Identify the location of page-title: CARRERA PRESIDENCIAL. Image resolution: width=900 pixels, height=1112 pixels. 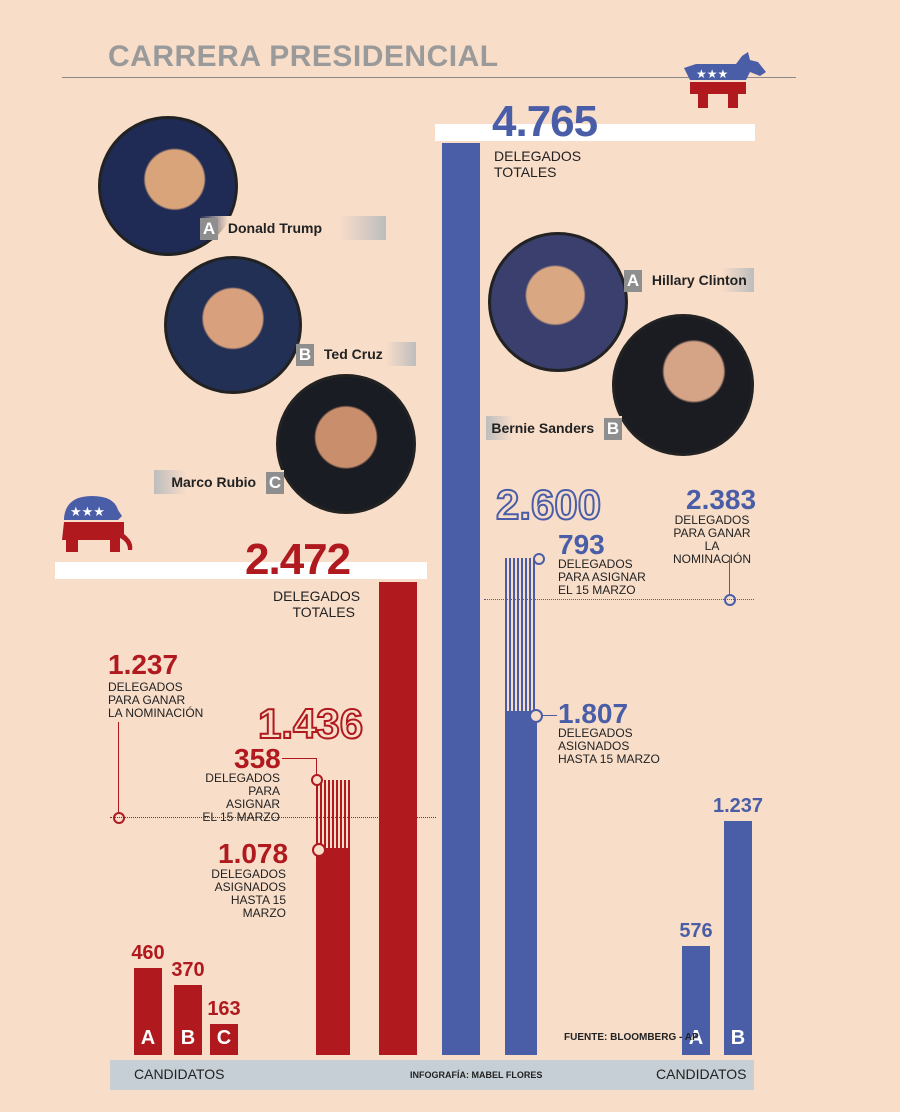
(303, 56).